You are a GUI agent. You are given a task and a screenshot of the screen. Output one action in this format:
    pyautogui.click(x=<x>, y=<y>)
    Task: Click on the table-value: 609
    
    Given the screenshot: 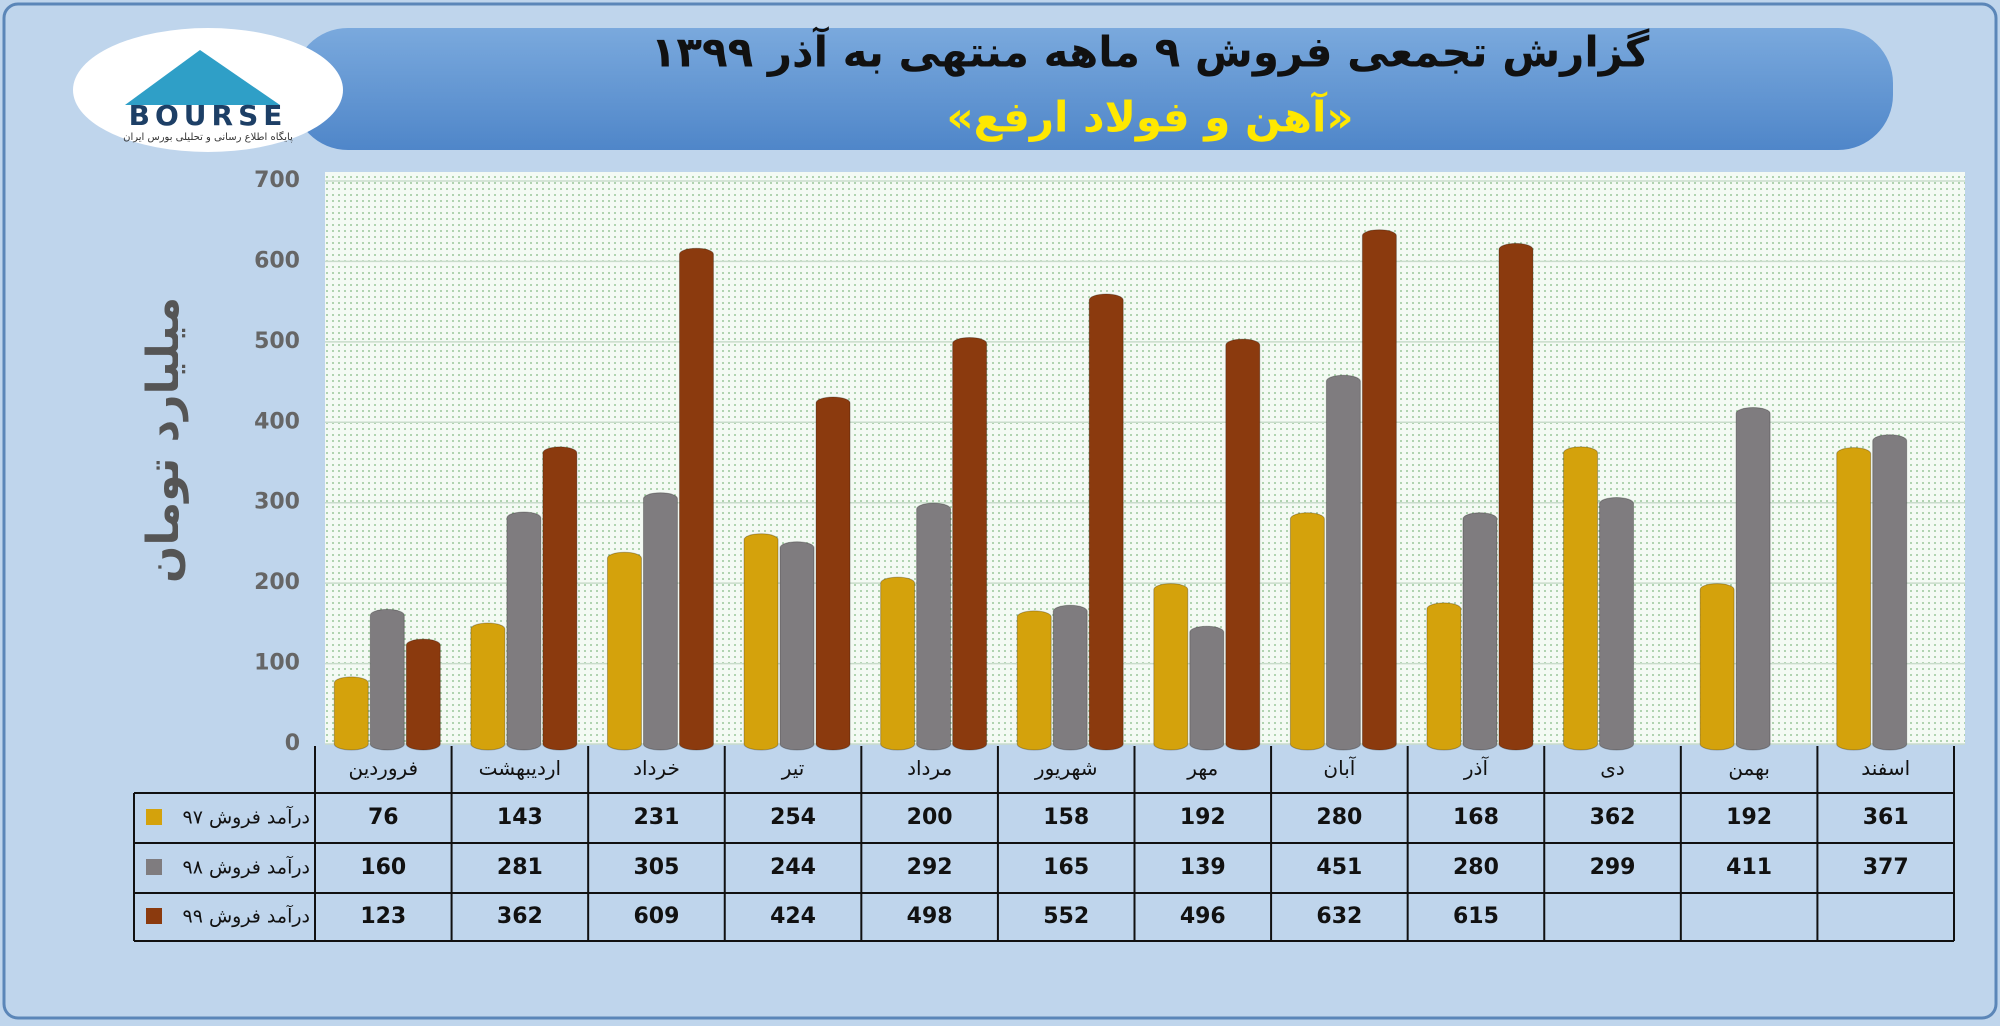 What is the action you would take?
    pyautogui.click(x=656, y=916)
    